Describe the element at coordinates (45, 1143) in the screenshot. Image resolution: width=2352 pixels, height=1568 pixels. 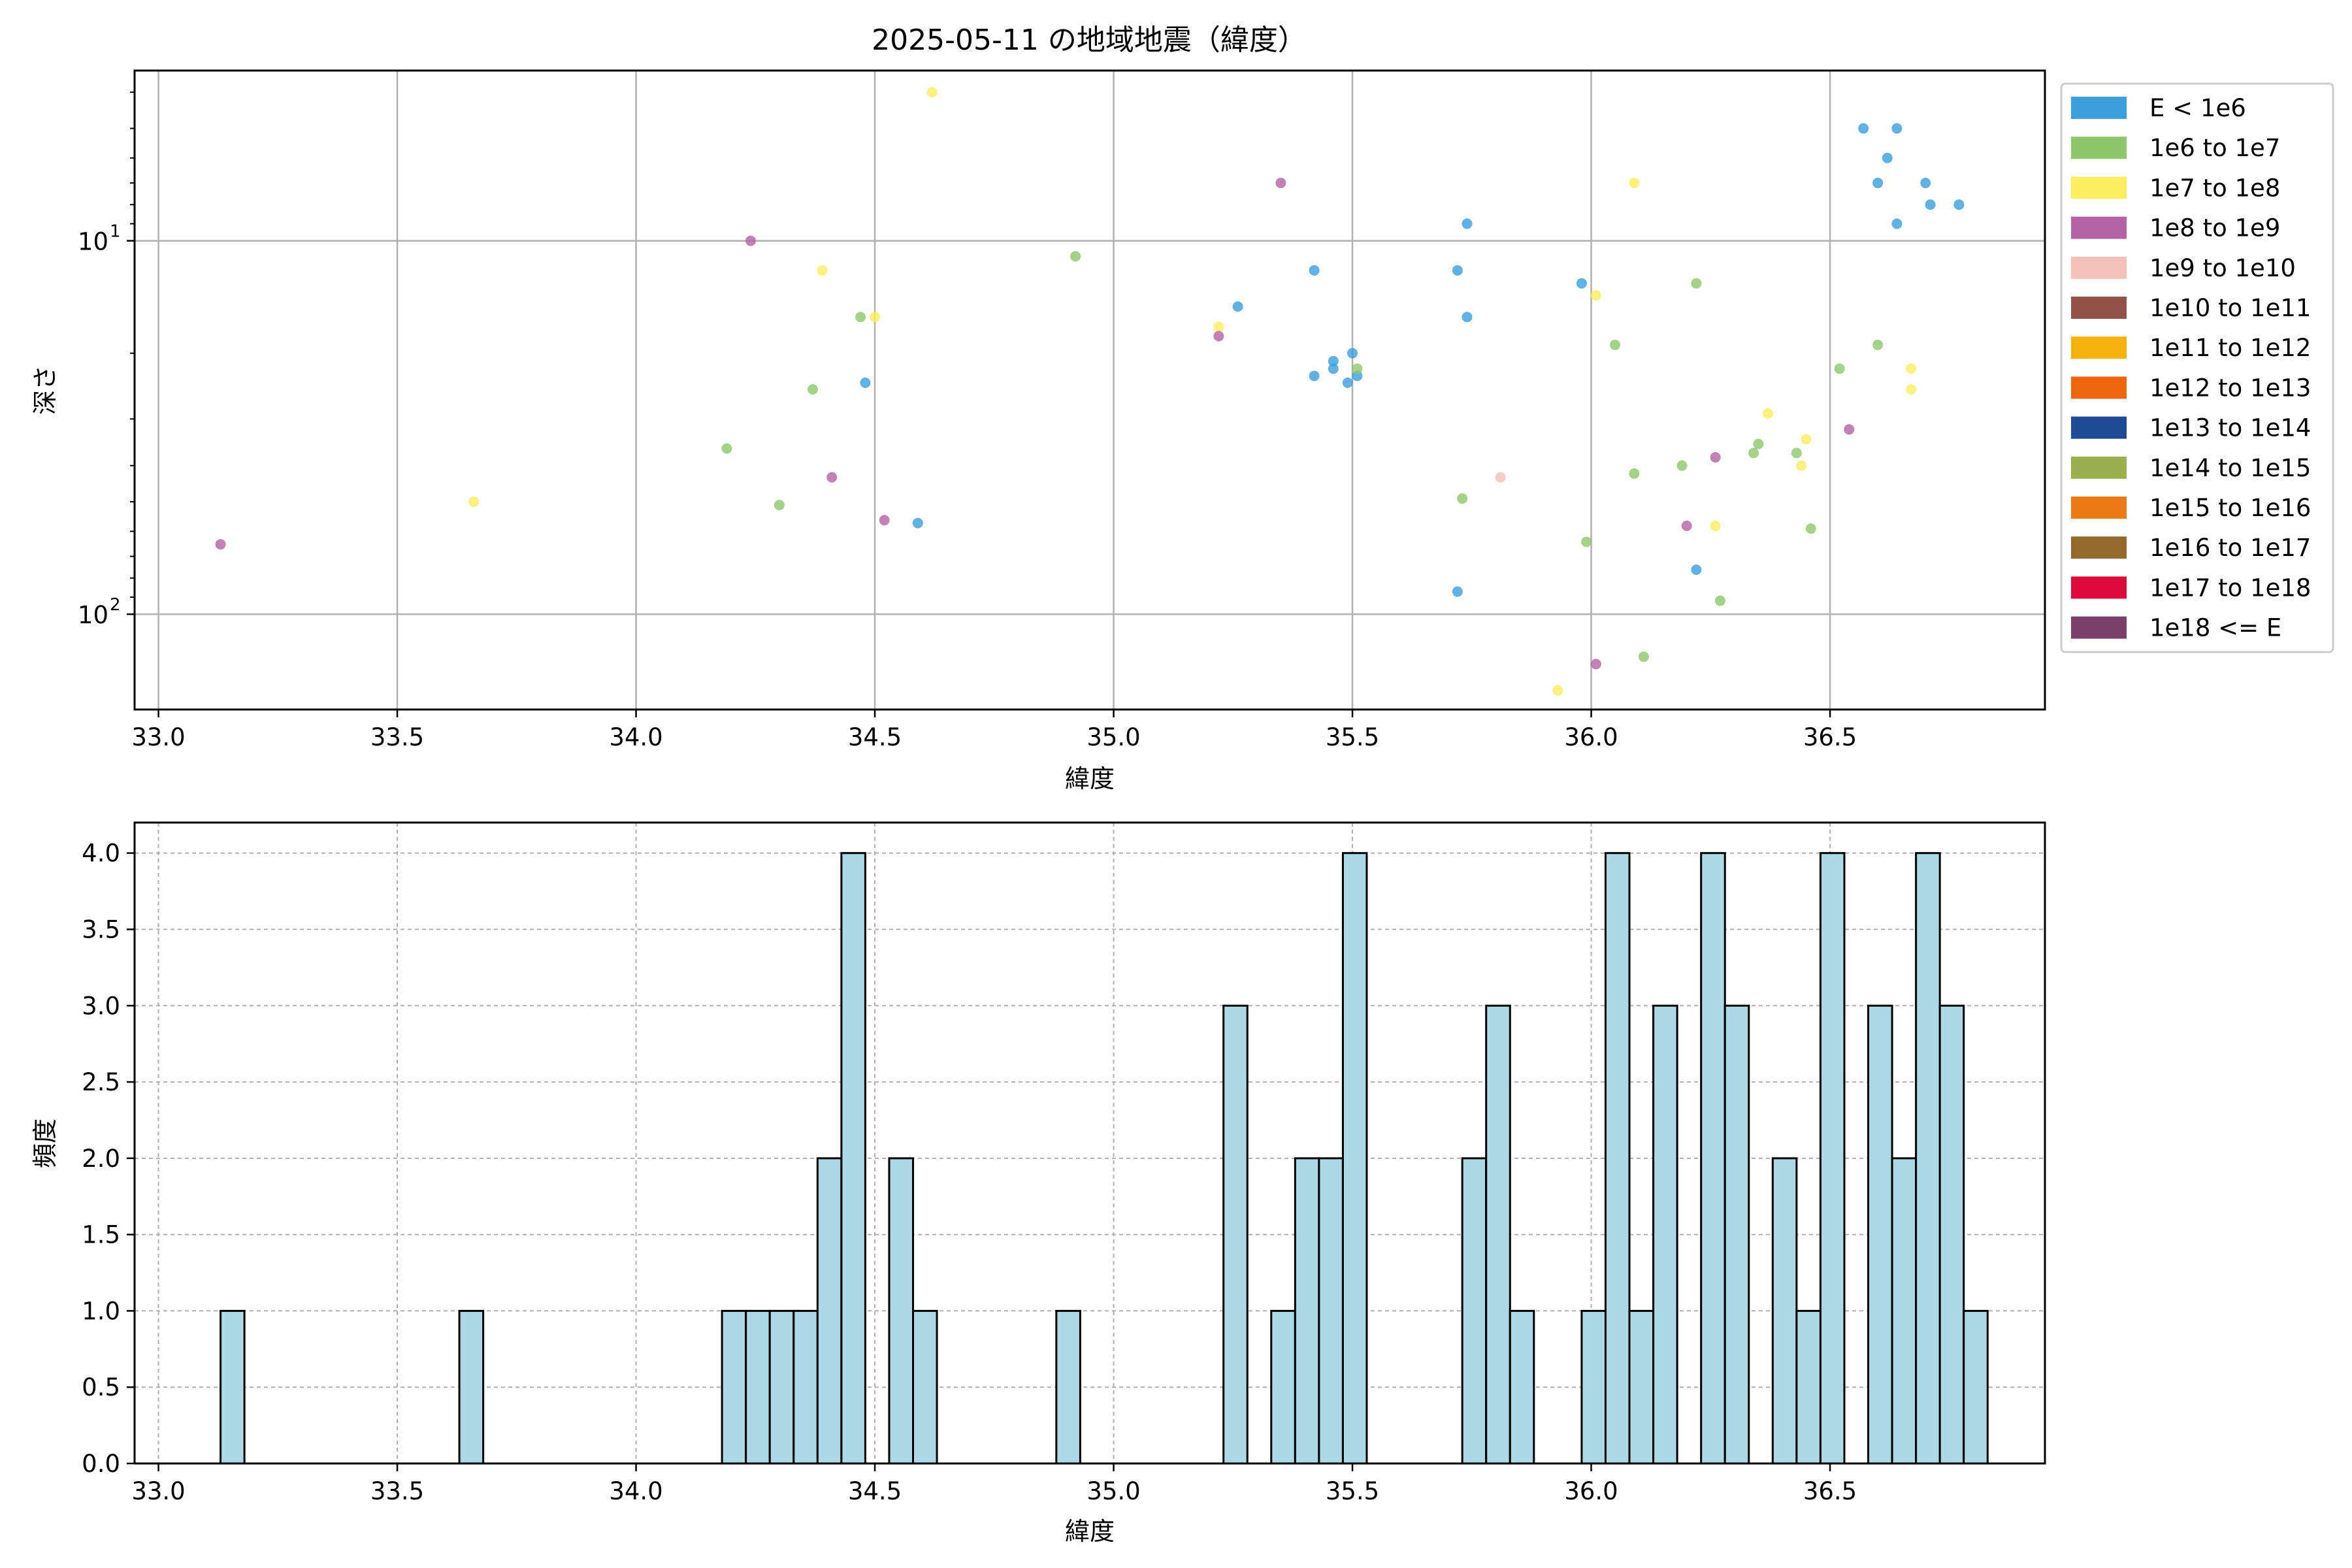
I see `histogram-y-axis-label: 頻度` at that location.